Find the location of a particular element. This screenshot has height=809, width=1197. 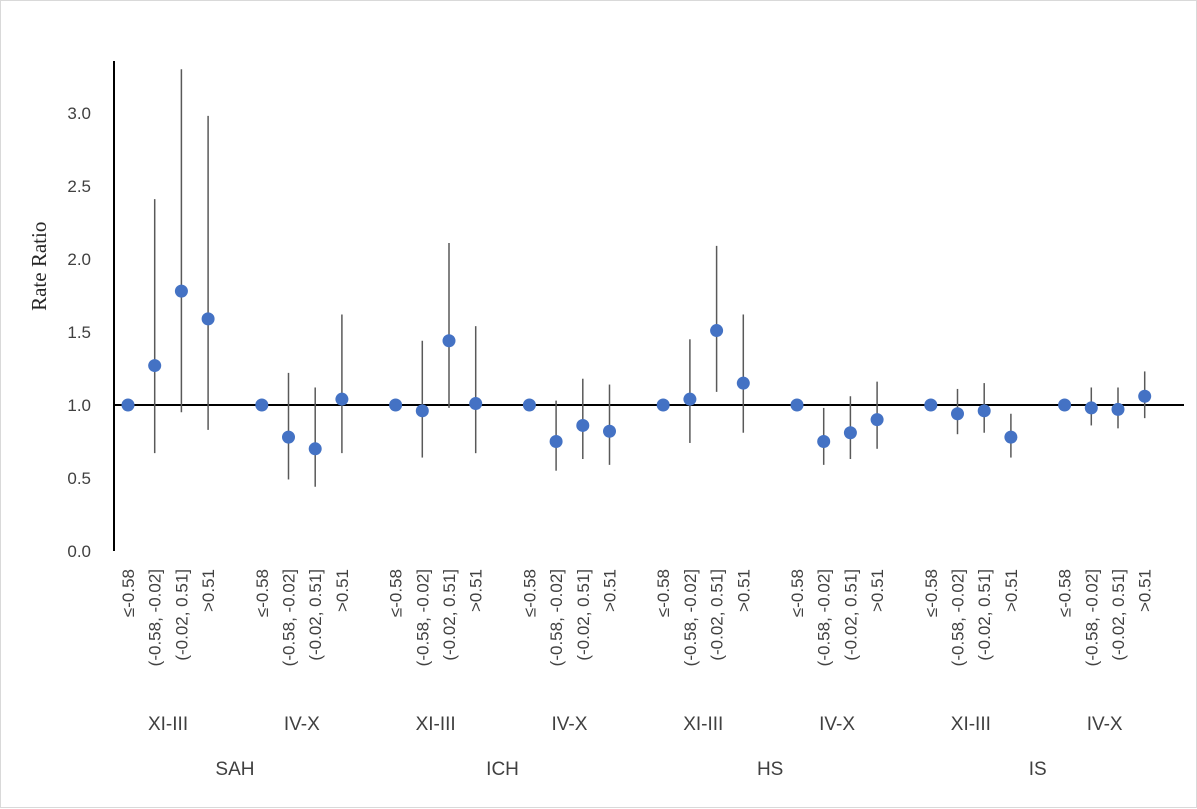

outcome-label: HS is located at coordinates (770, 769).